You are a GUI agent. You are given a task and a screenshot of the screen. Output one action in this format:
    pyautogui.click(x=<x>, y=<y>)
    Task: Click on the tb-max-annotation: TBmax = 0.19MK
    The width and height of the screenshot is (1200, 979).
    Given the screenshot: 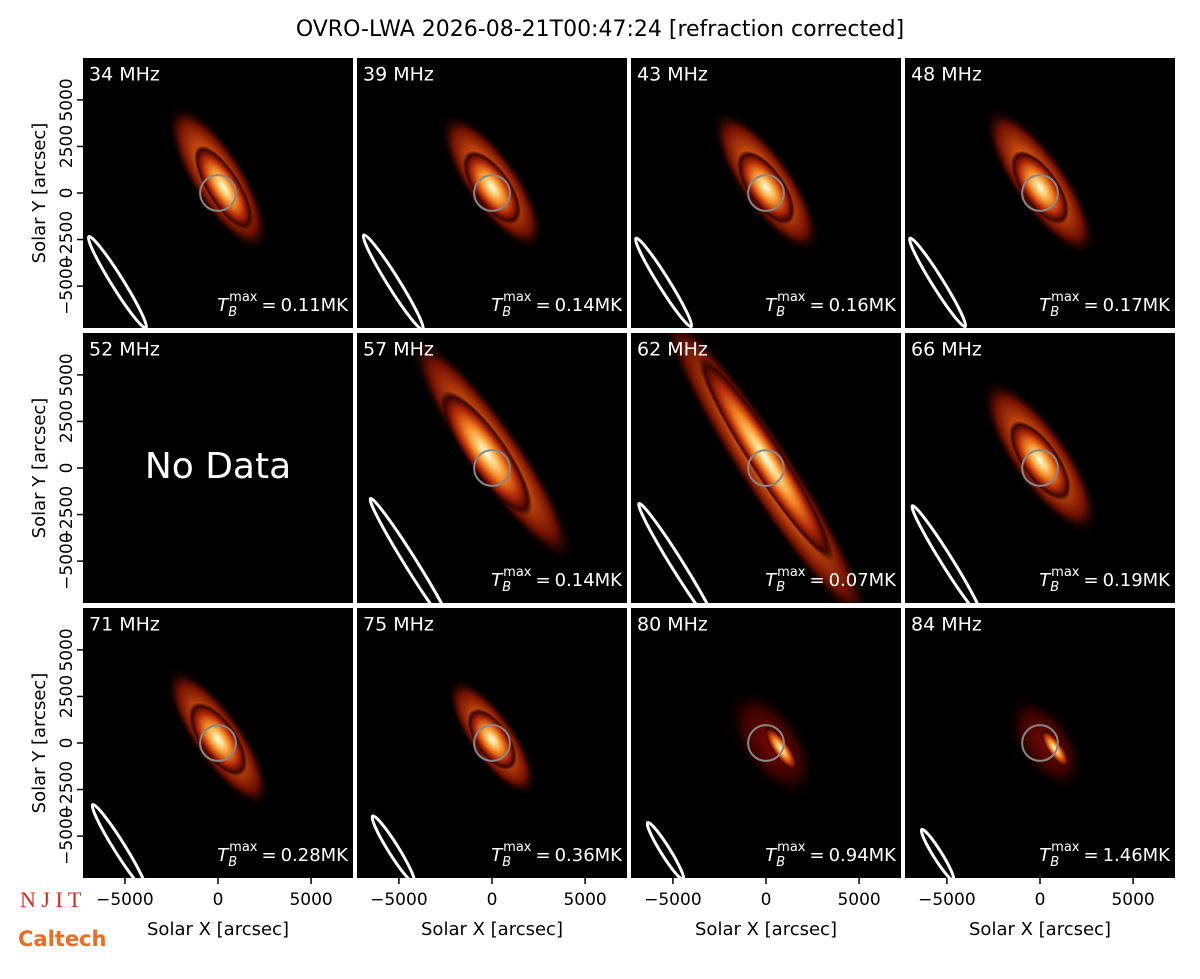 What is the action you would take?
    pyautogui.click(x=1105, y=580)
    